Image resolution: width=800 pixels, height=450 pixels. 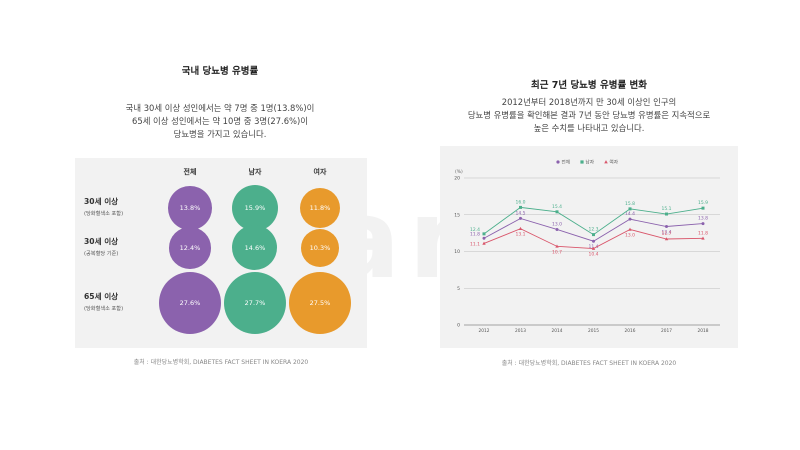 I want to click on bubble: 15.9%, so click(x=255, y=208).